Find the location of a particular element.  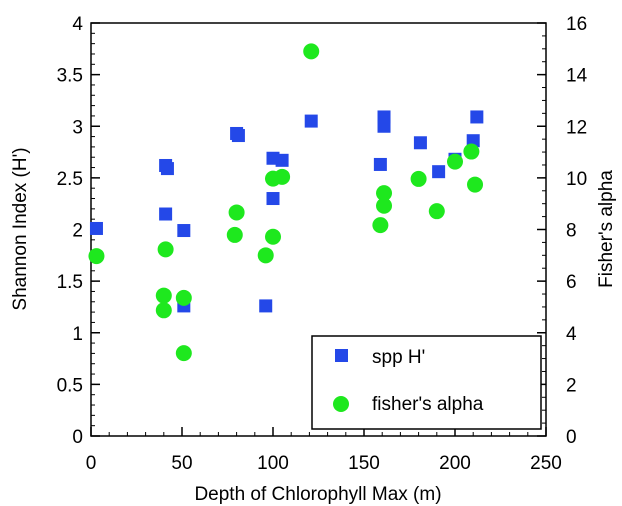

y2-axis-title: Fisher's alpha is located at coordinates (606, 229).